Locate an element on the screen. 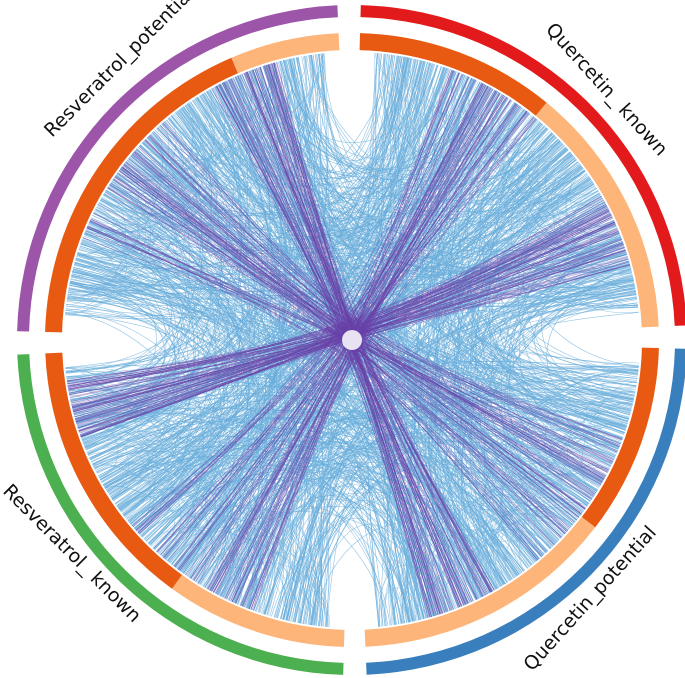 The width and height of the screenshot is (685, 678). centre-highlight is located at coordinates (352, 340).